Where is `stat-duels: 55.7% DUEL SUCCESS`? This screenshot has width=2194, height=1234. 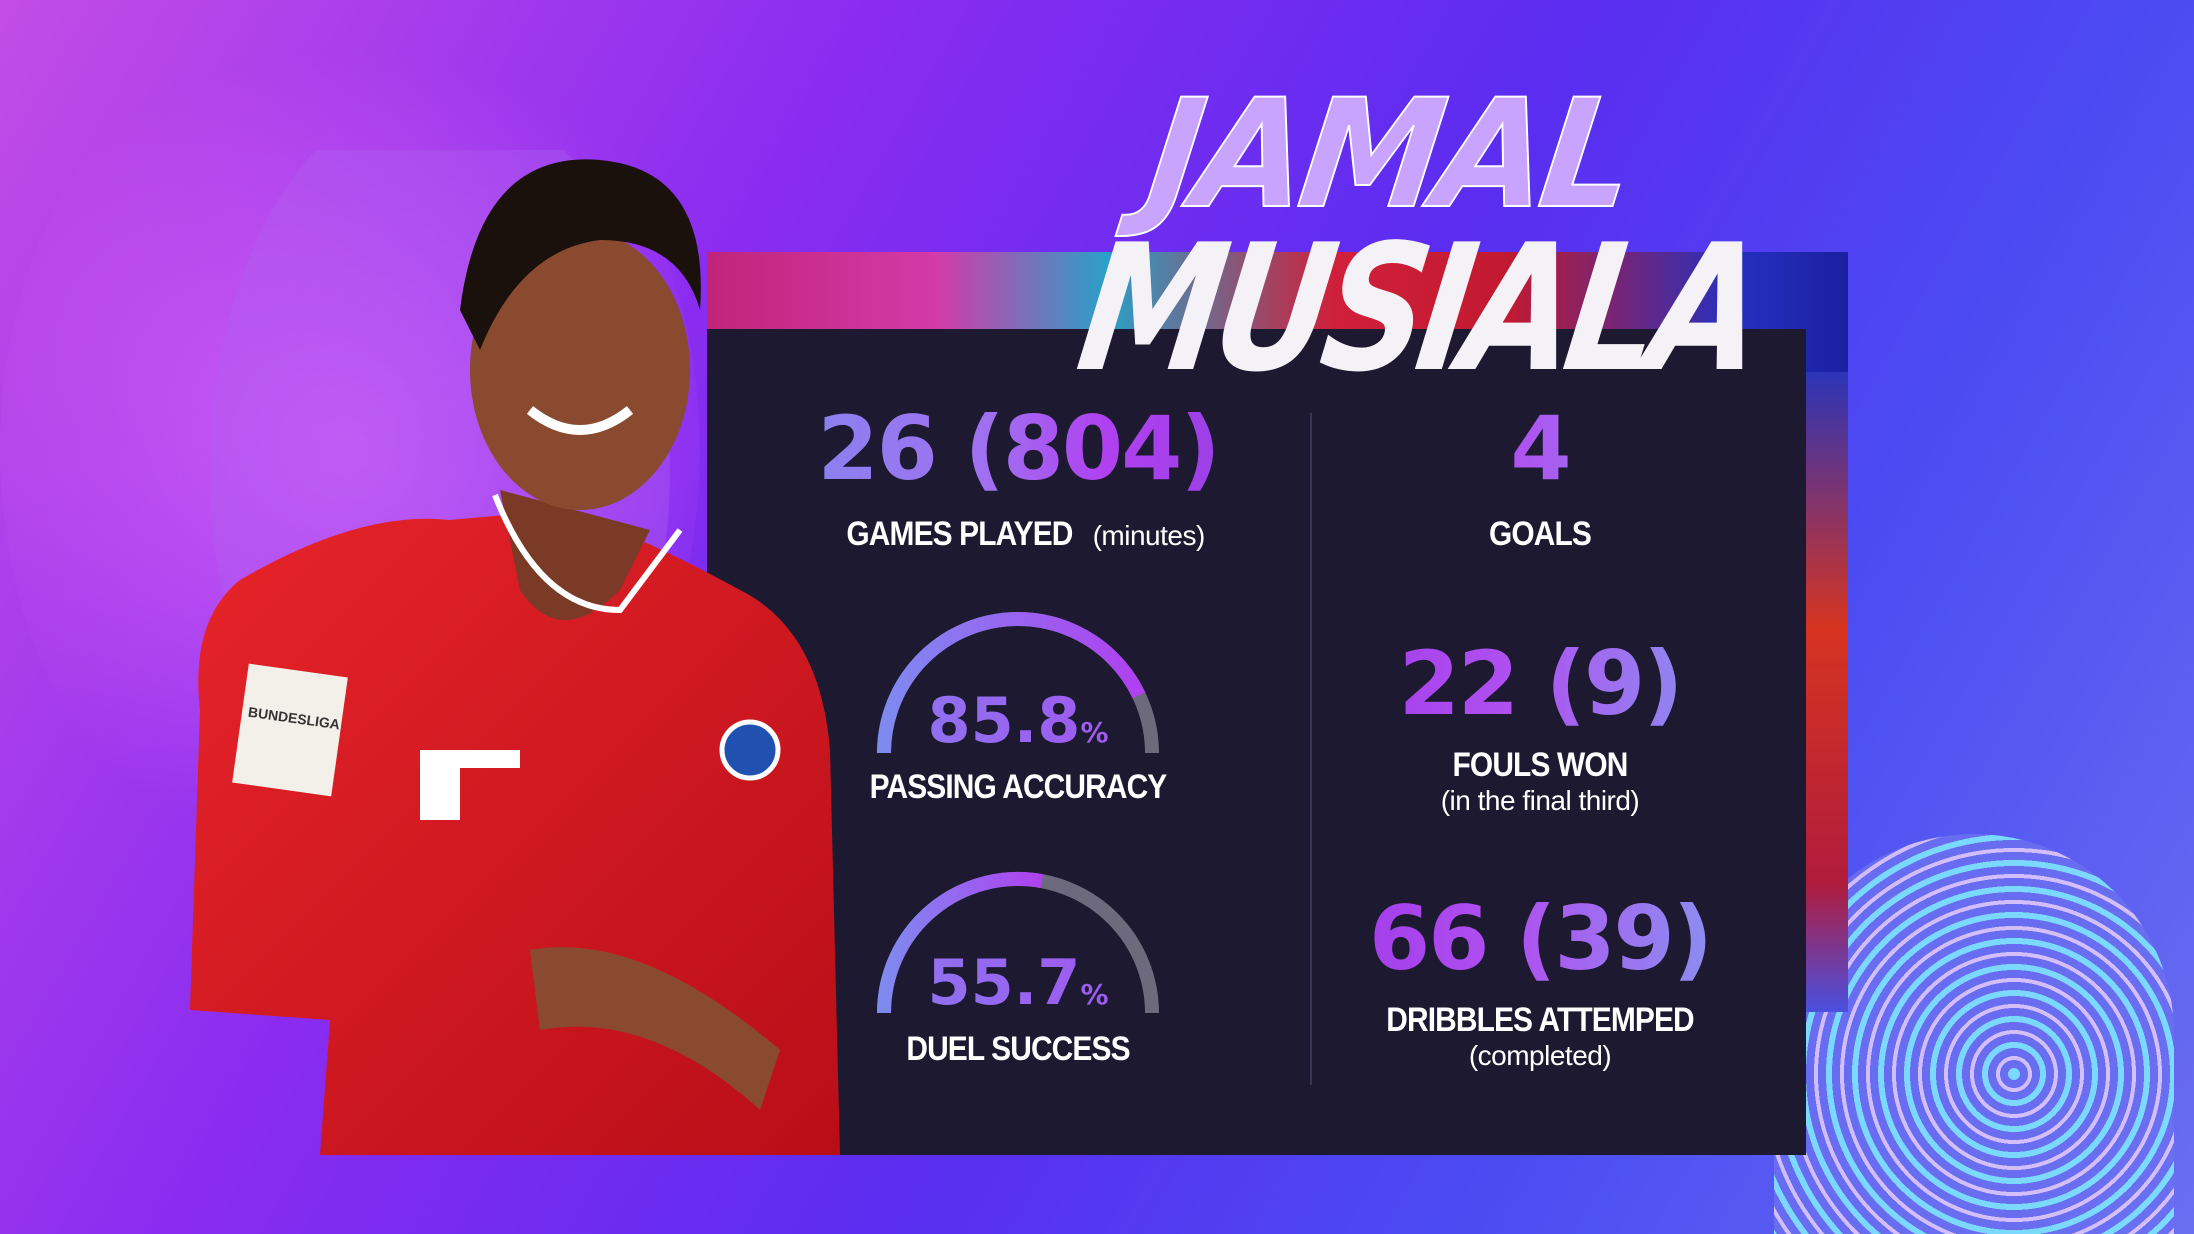
stat-duels: 55.7% DUEL SUCCESS is located at coordinates (1018, 1010).